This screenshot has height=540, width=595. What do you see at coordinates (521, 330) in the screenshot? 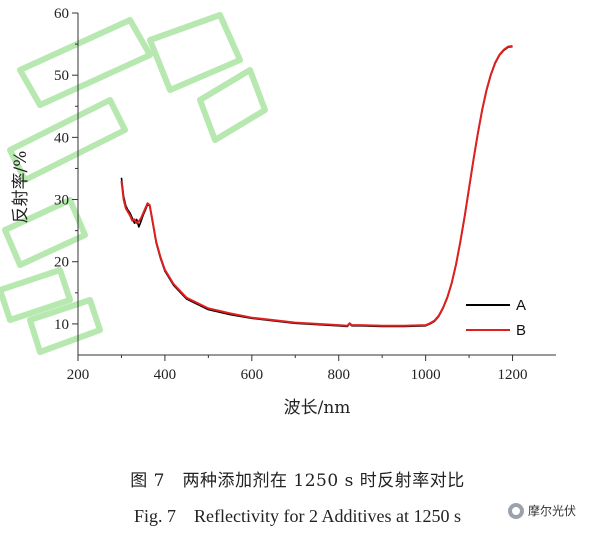
I see `legend-label-b: B` at bounding box center [521, 330].